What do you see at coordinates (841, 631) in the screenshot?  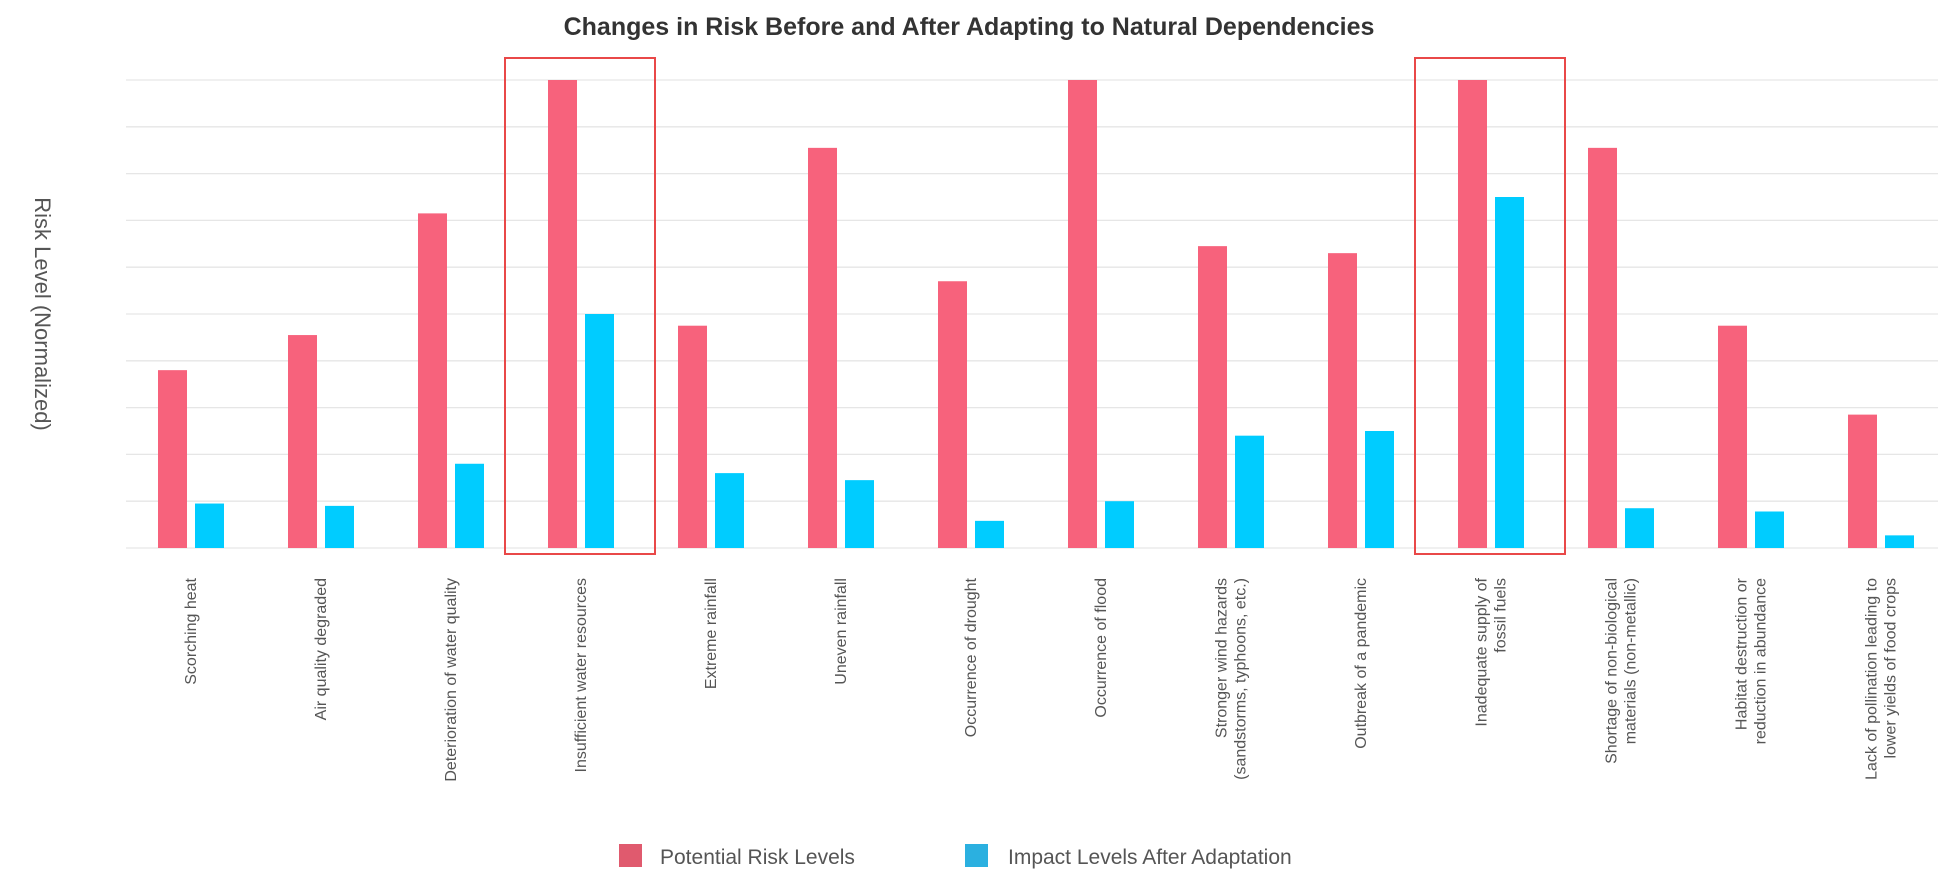 I see `x-tick-label: Uneven rainfall` at bounding box center [841, 631].